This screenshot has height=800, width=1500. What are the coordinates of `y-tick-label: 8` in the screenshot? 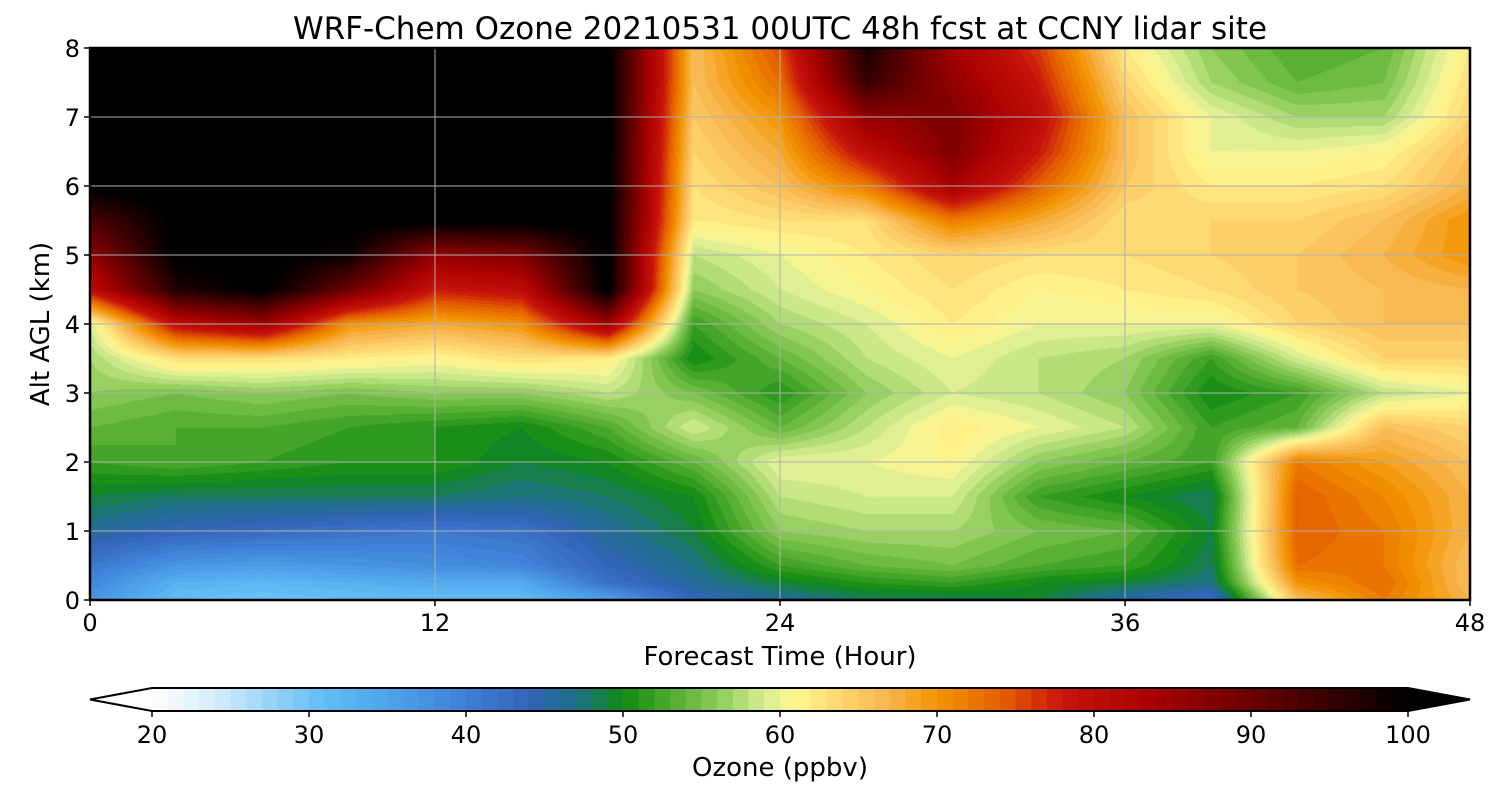 It's located at (72, 49).